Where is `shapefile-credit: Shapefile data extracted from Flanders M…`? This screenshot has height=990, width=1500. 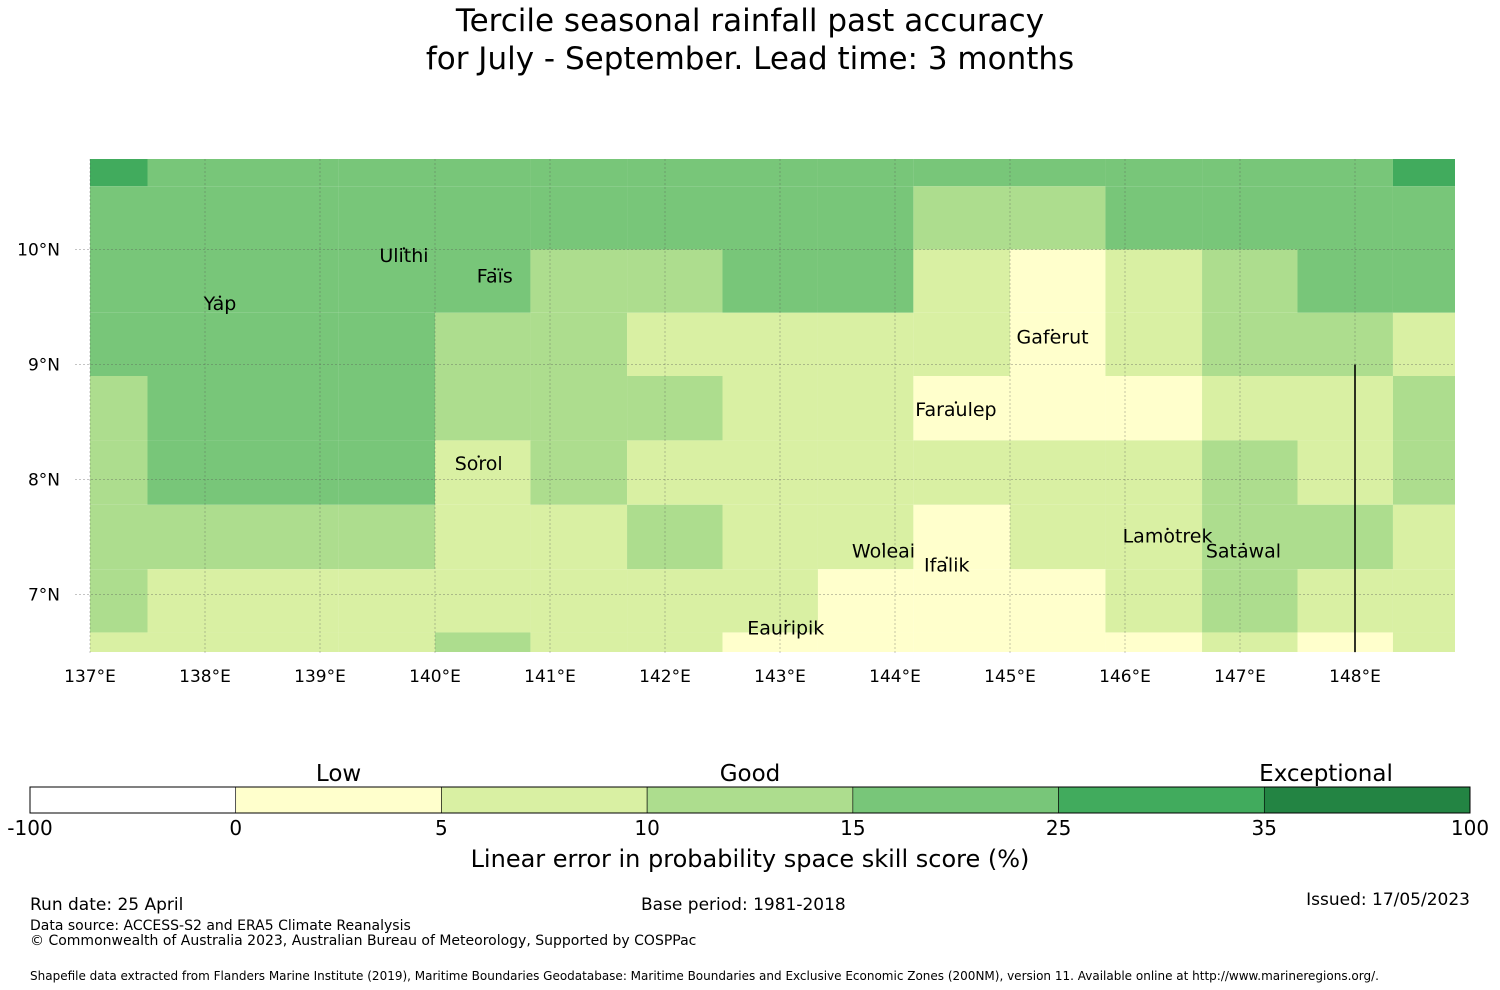 shapefile-credit: Shapefile data extracted from Flanders M… is located at coordinates (704, 976).